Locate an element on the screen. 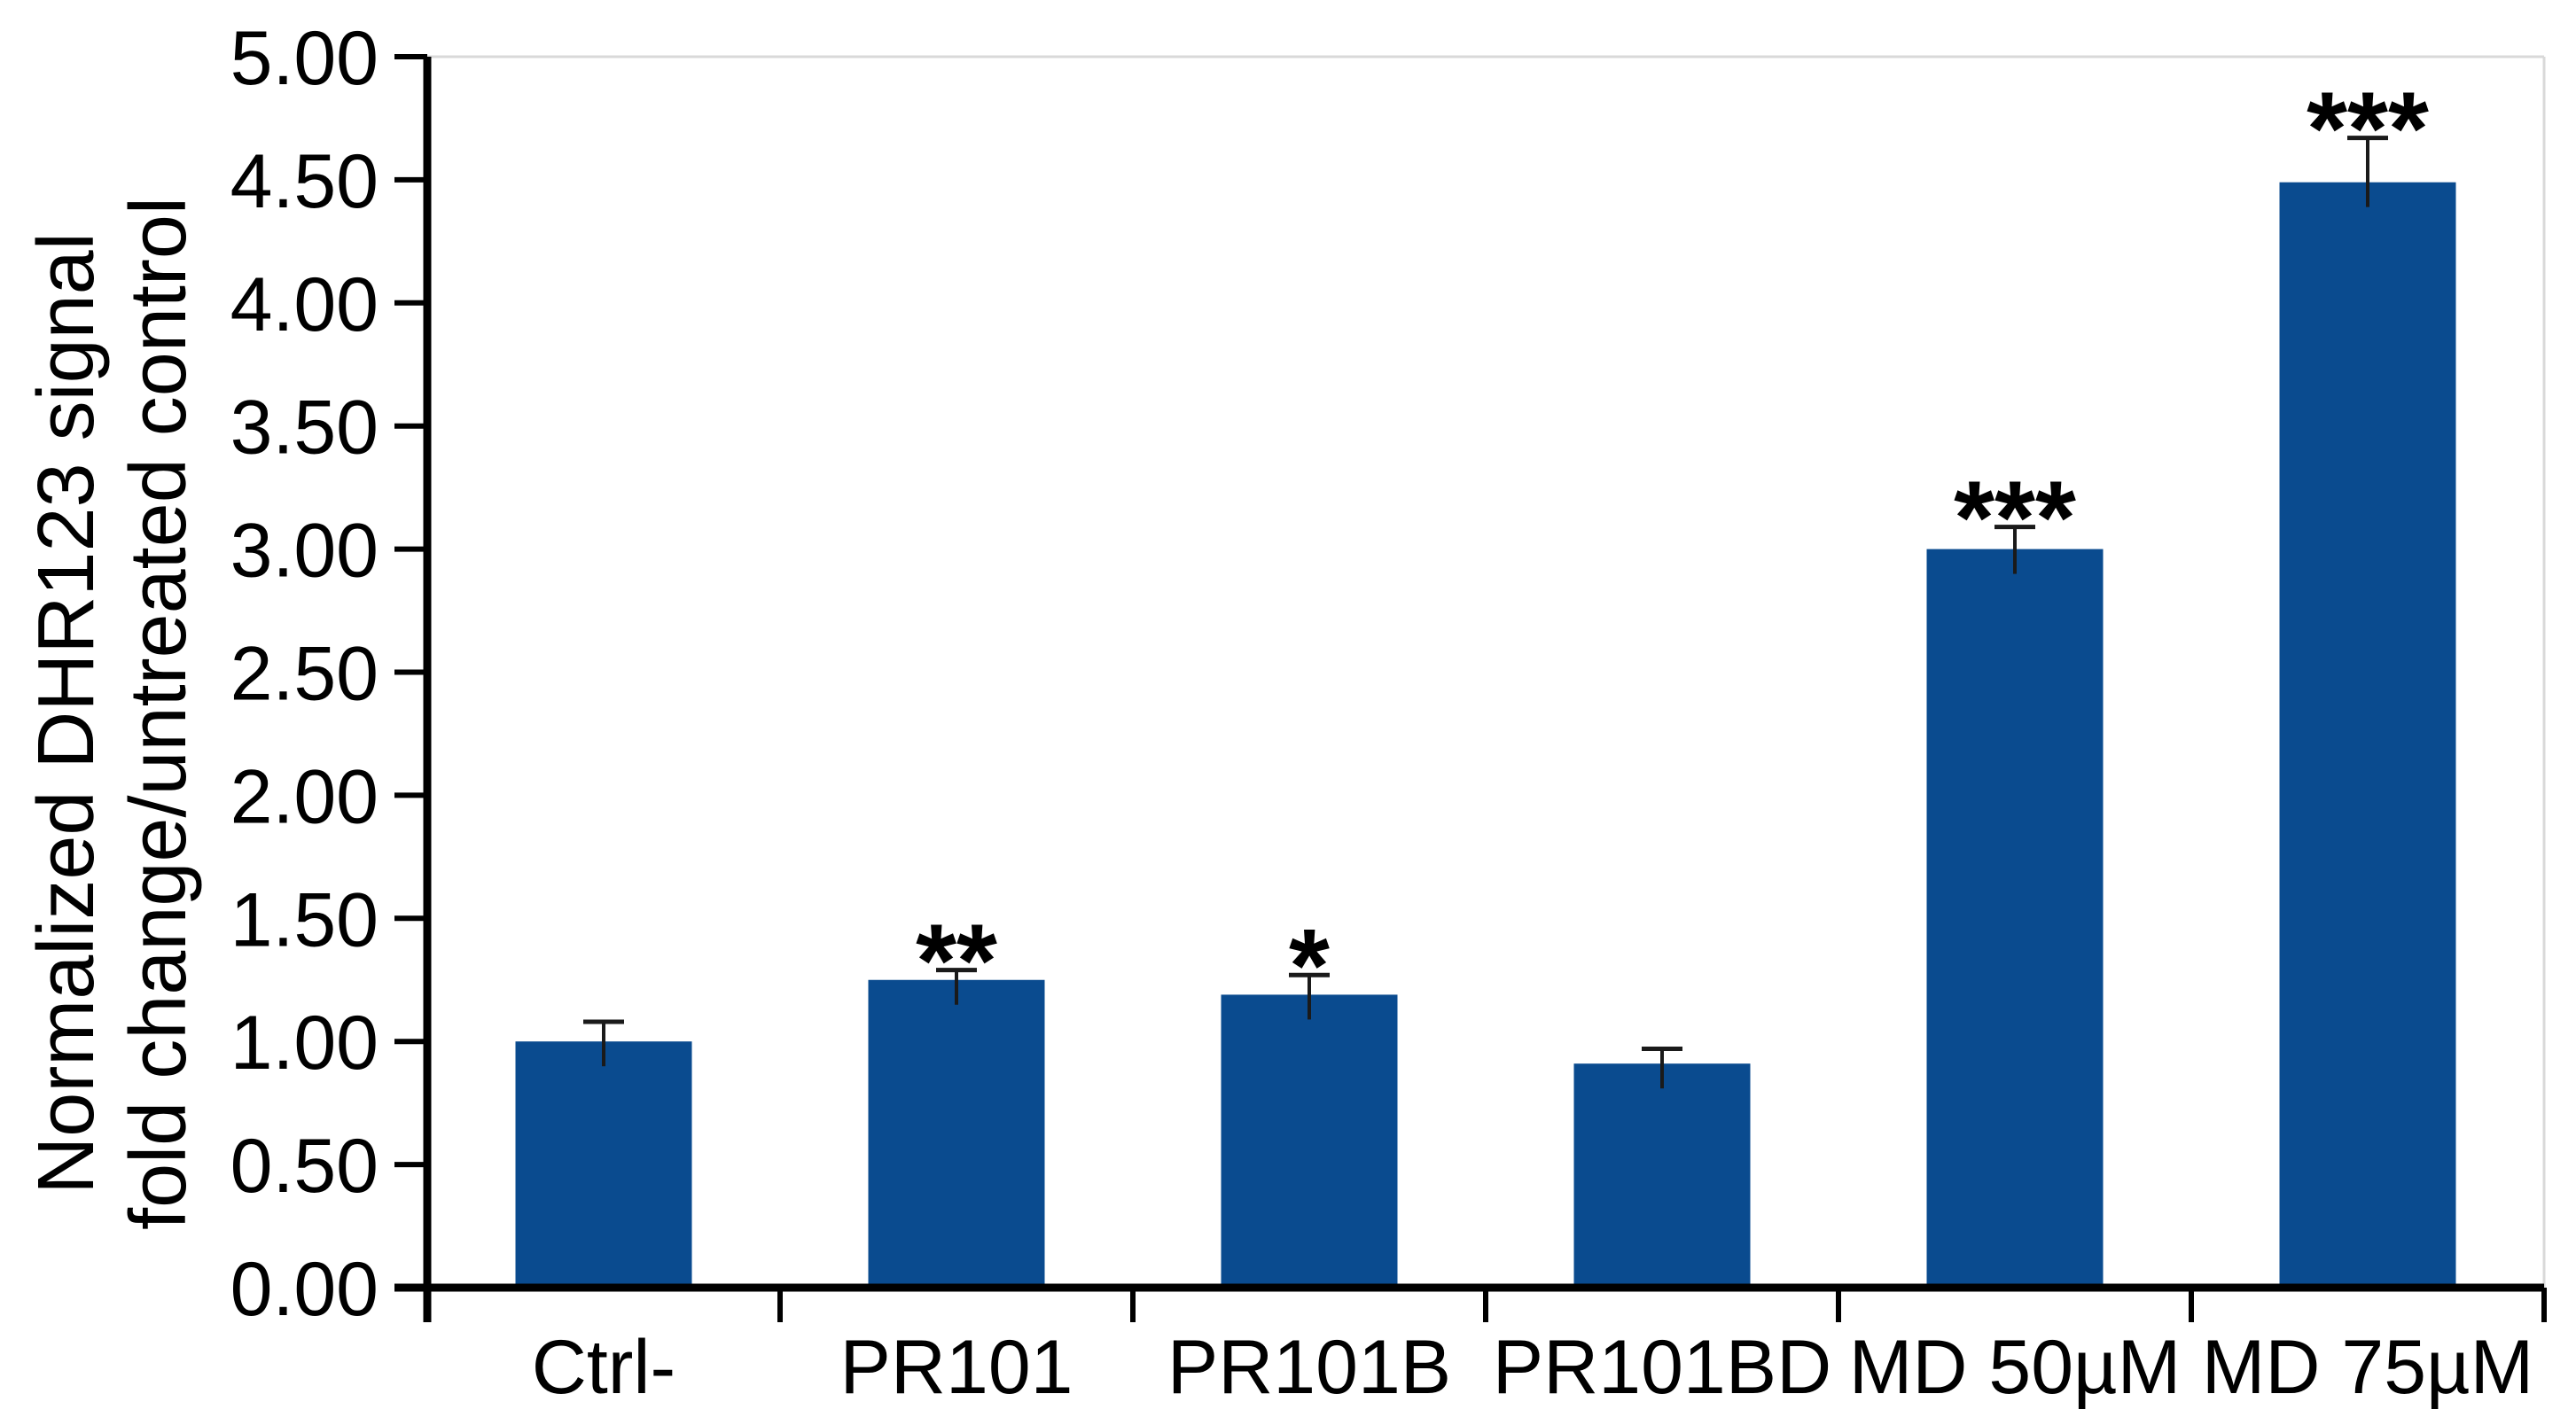 This screenshot has height=1425, width=2576. x-category-label: PR101B is located at coordinates (1309, 1367).